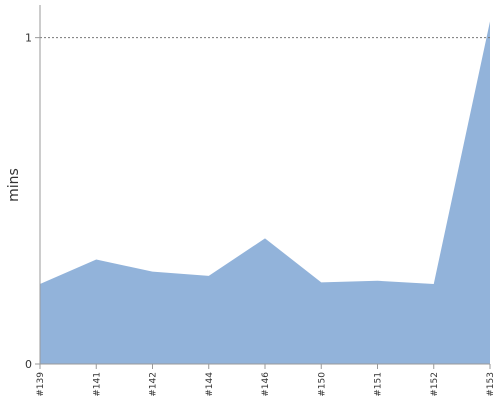 The width and height of the screenshot is (500, 404). What do you see at coordinates (97, 384) in the screenshot?
I see `x-tick-label: #141` at bounding box center [97, 384].